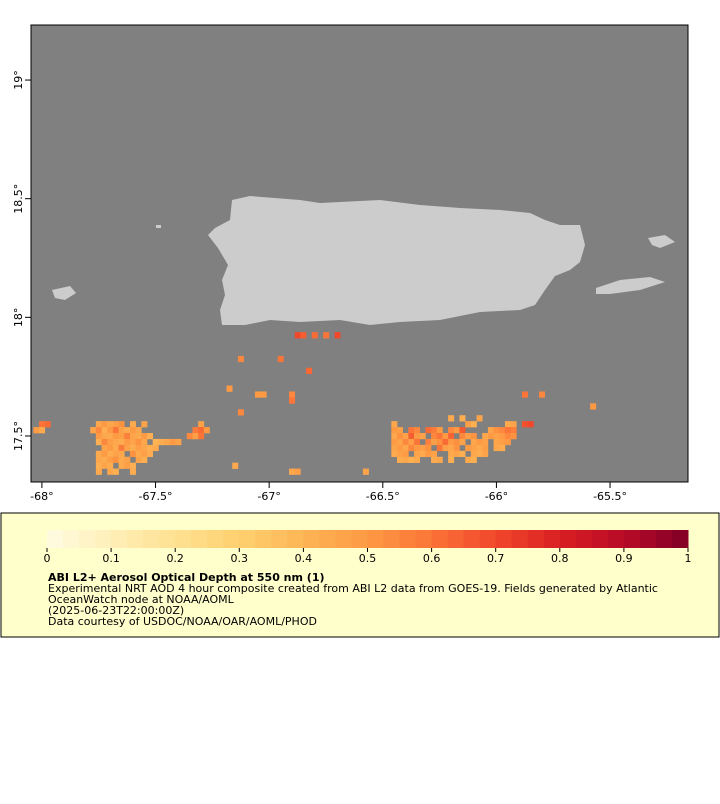  I want to click on legend-line: (2025-06-23T22:00:00Z), so click(116, 610).